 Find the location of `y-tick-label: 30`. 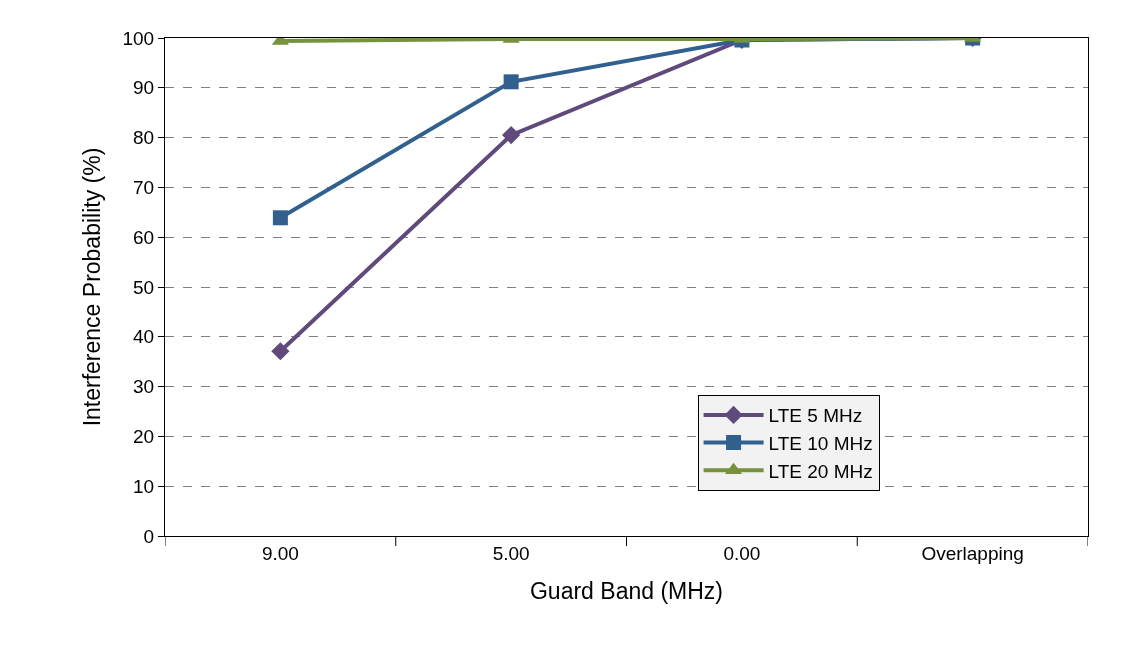

y-tick-label: 30 is located at coordinates (144, 387).